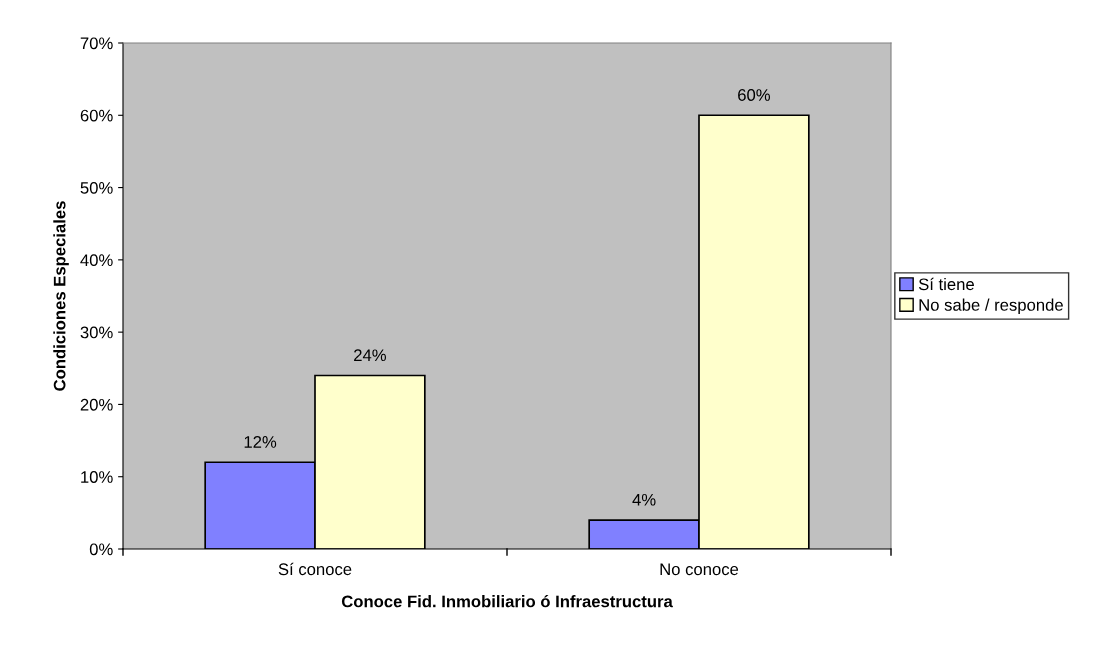 The image size is (1109, 654). Describe the element at coordinates (946, 284) in the screenshot. I see `legend-label: Sí tiene` at that location.